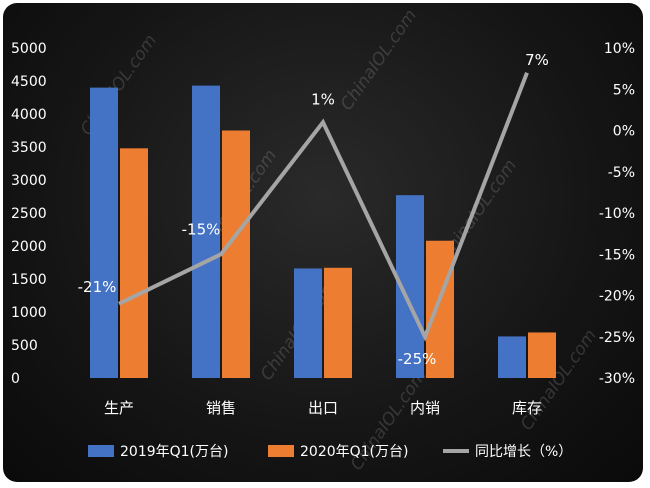 The width and height of the screenshot is (650, 488). What do you see at coordinates (523, 452) in the screenshot?
I see `legend-label: 同比增长（%）` at bounding box center [523, 452].